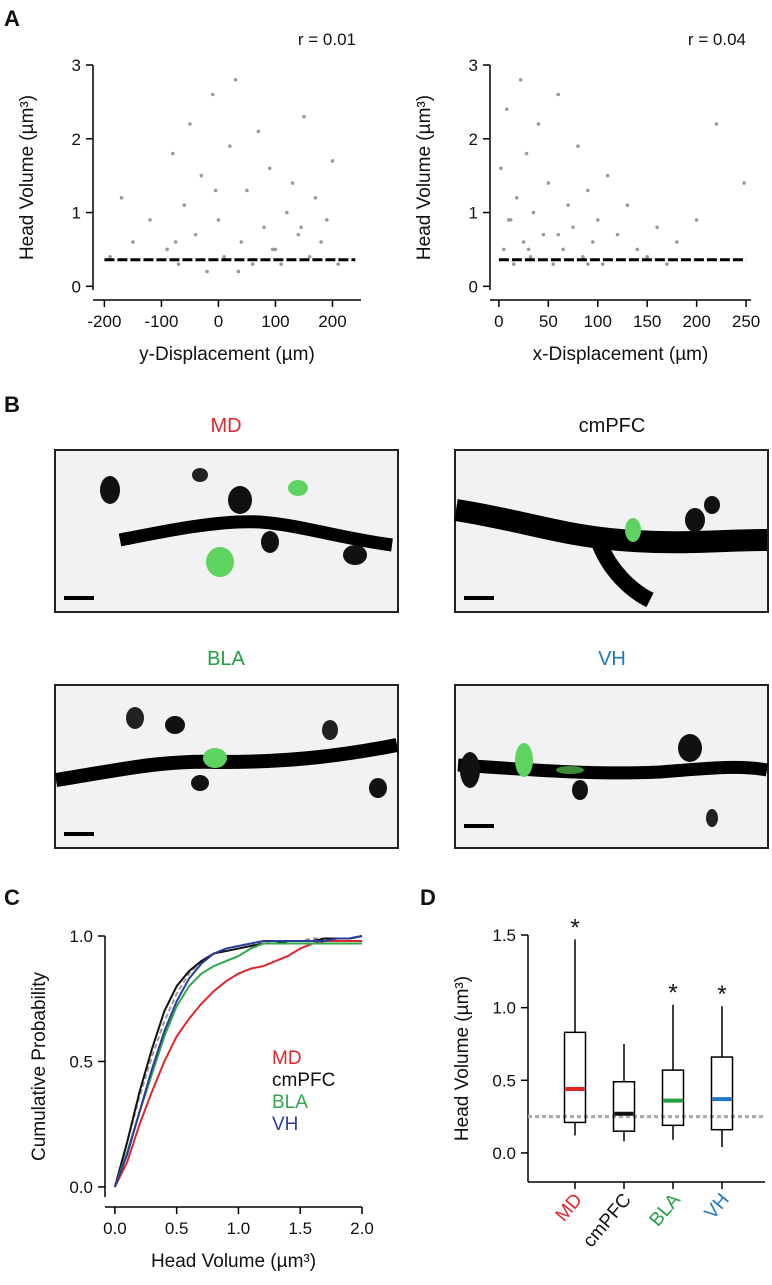 The width and height of the screenshot is (772, 1285). Describe the element at coordinates (287, 1058) in the screenshot. I see `legend-entry: MD` at that location.